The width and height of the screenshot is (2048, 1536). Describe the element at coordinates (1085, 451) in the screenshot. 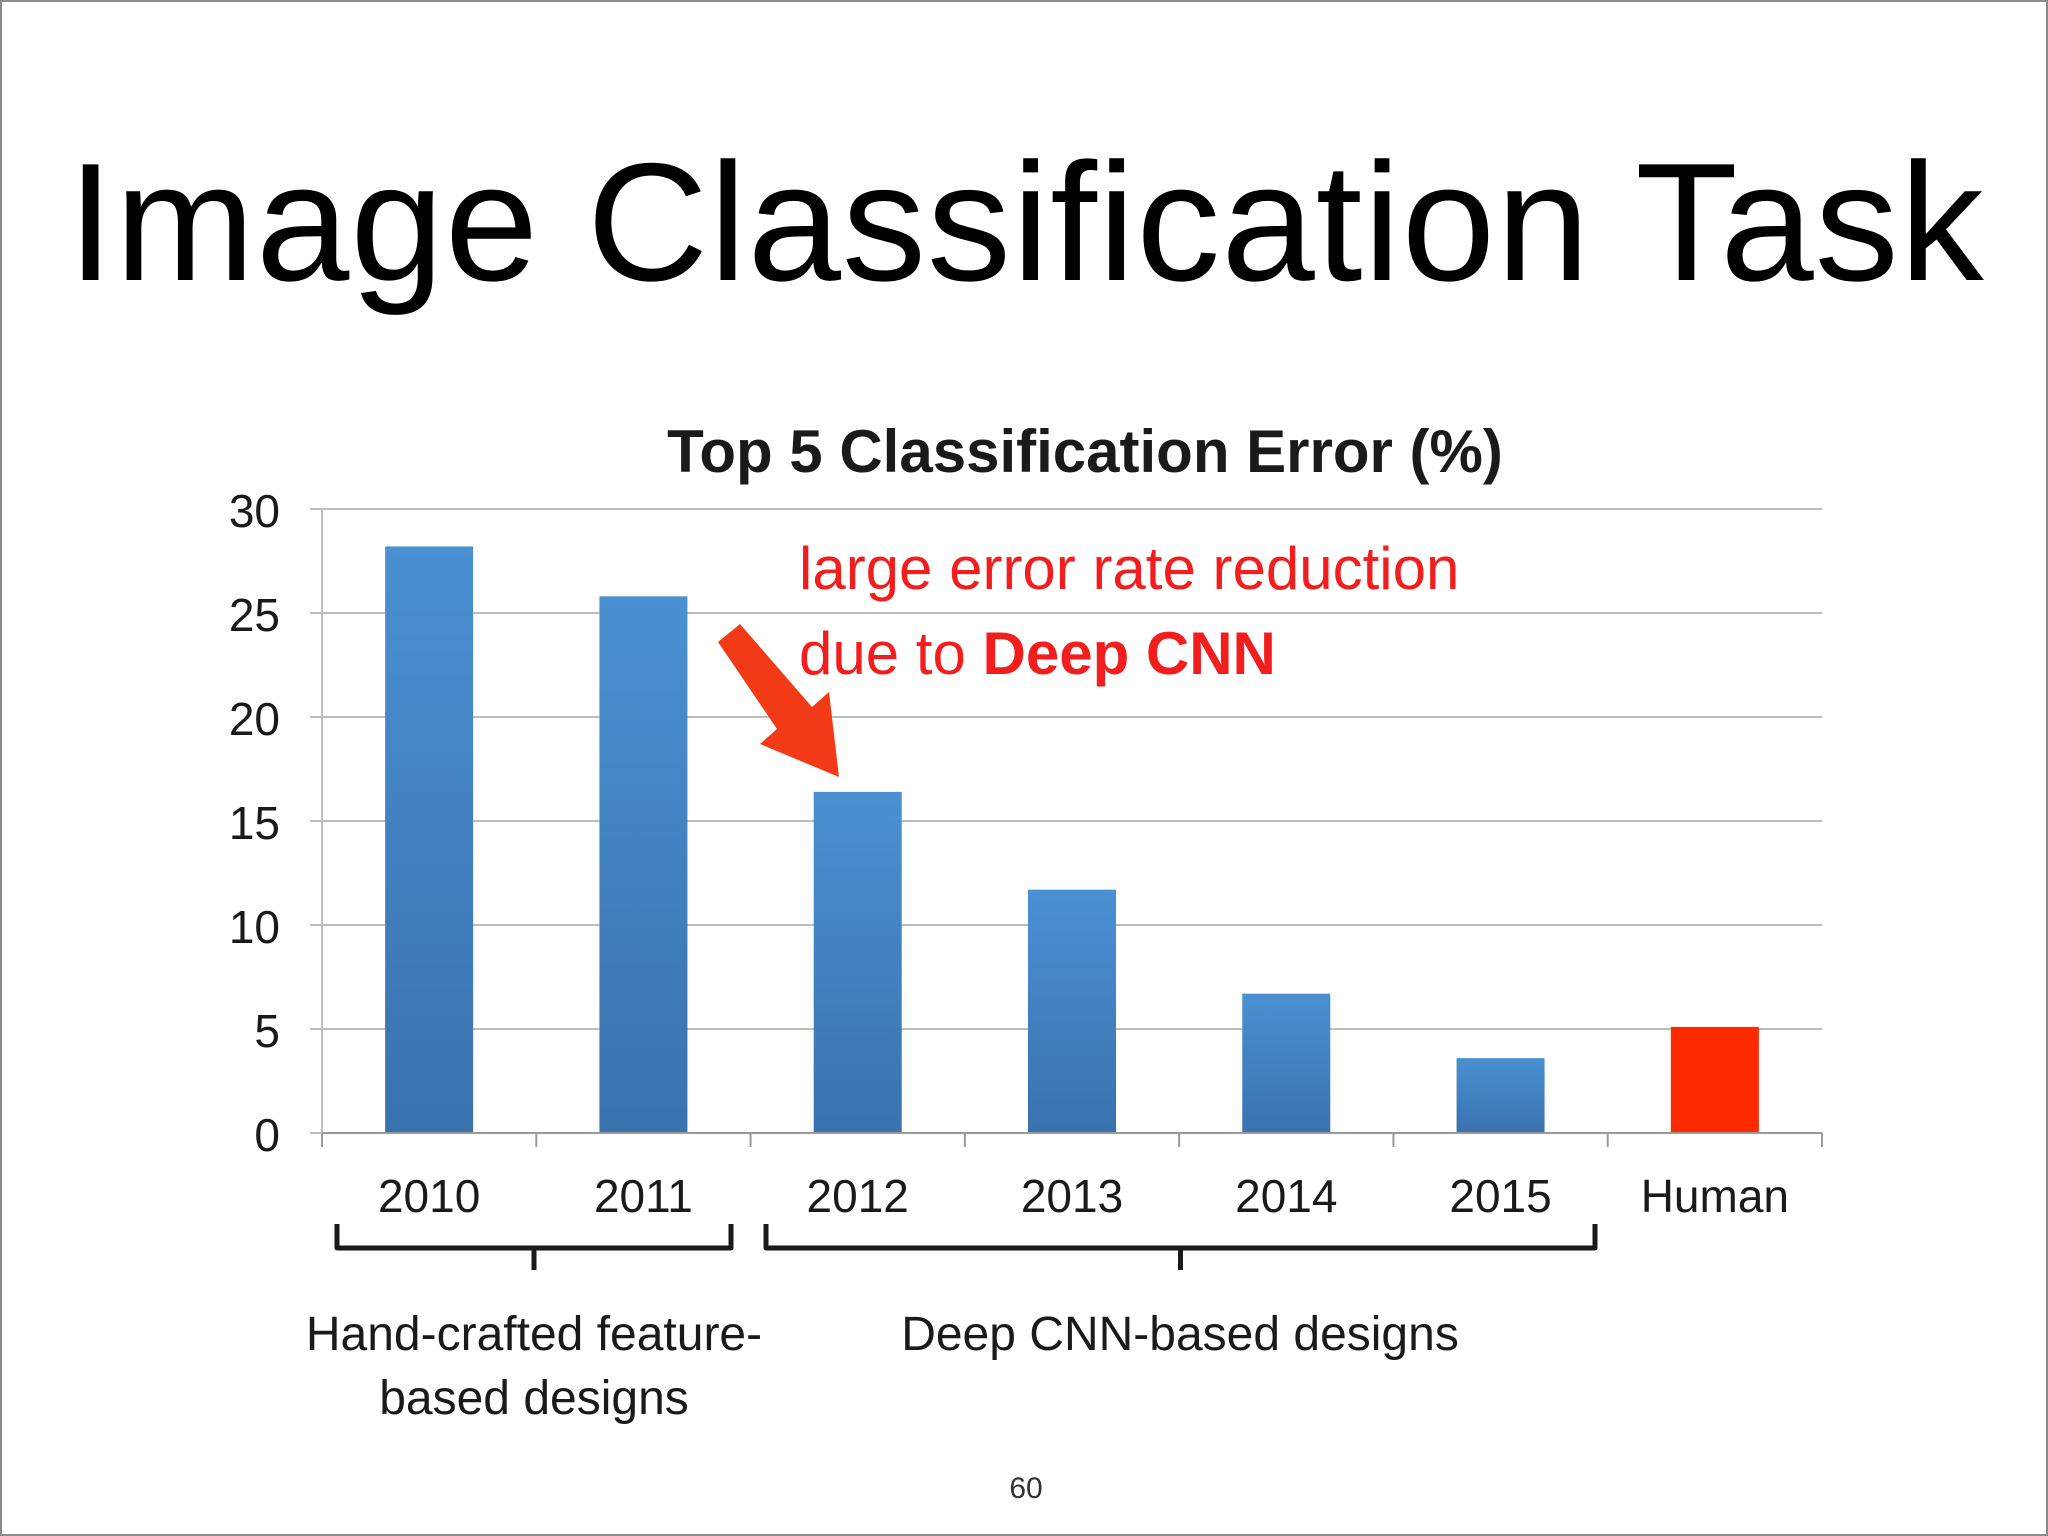

I see `chart-title: Top 5 Classification Error (%)` at that location.